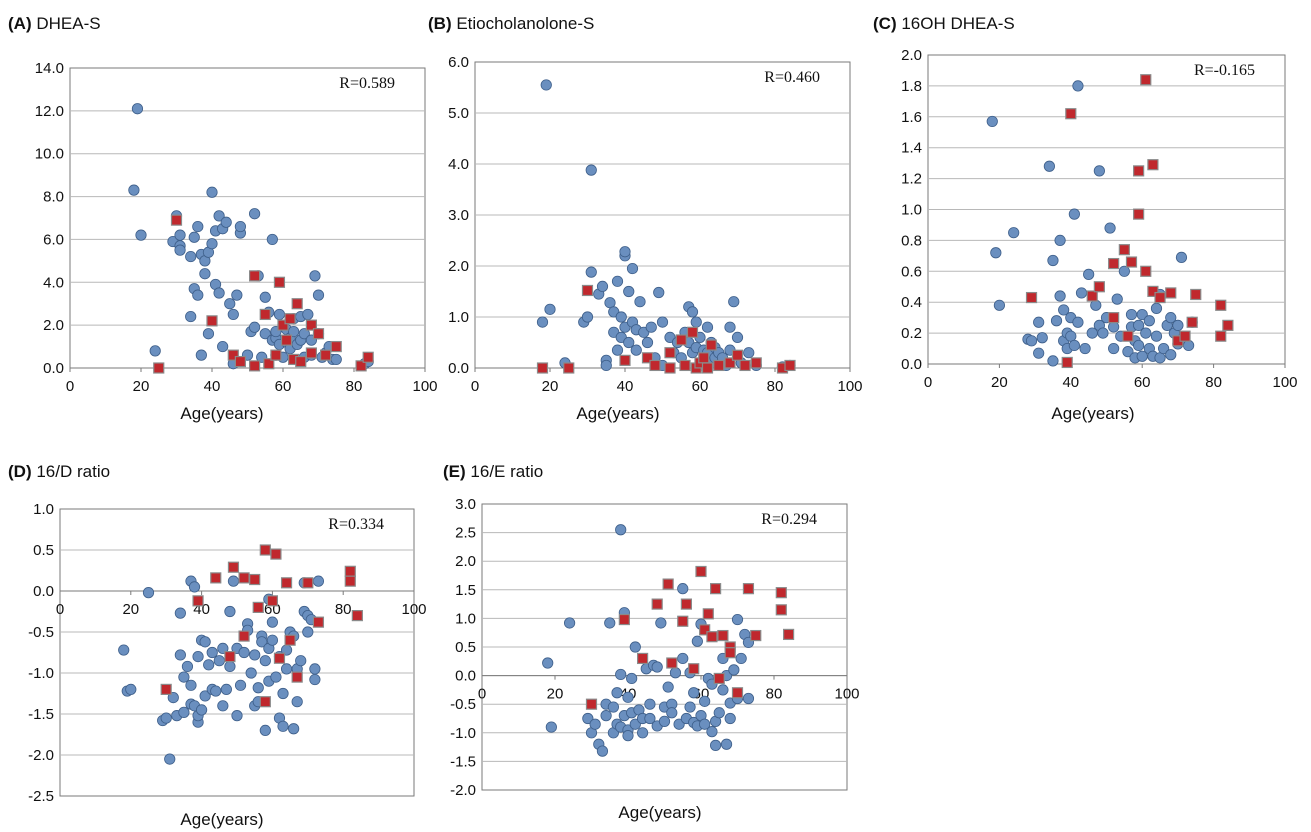 The image size is (1311, 832). I want to click on chart-d-ytick-label: -2.5, so click(41, 796).